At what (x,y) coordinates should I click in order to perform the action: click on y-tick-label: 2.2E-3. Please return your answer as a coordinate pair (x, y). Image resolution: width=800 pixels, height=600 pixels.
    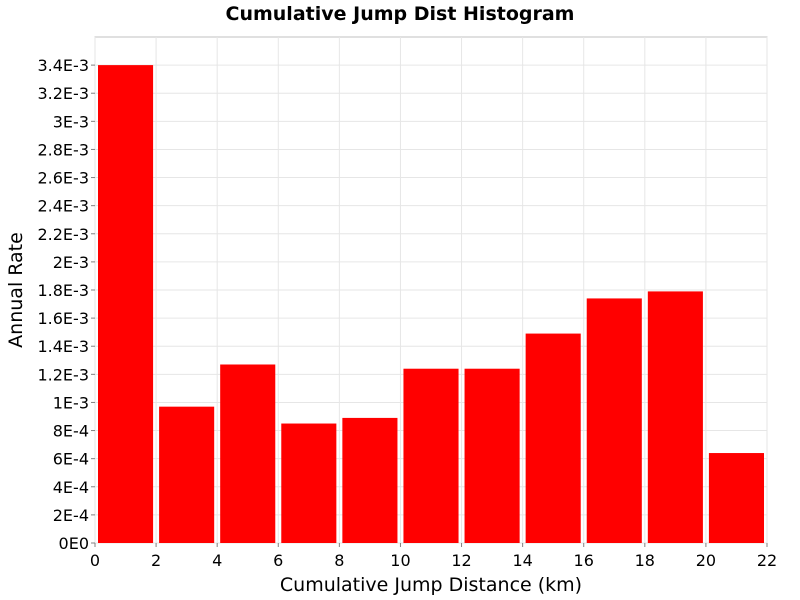
    Looking at the image, I should click on (63, 234).